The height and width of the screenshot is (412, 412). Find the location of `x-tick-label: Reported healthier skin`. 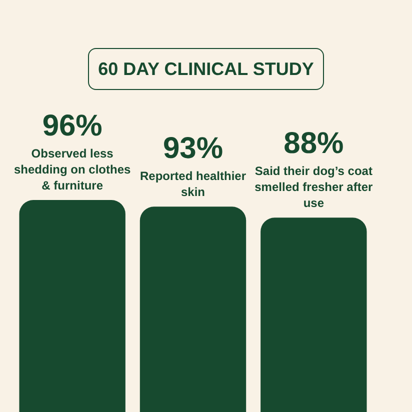

x-tick-label: Reported healthier skin is located at coordinates (193, 183).